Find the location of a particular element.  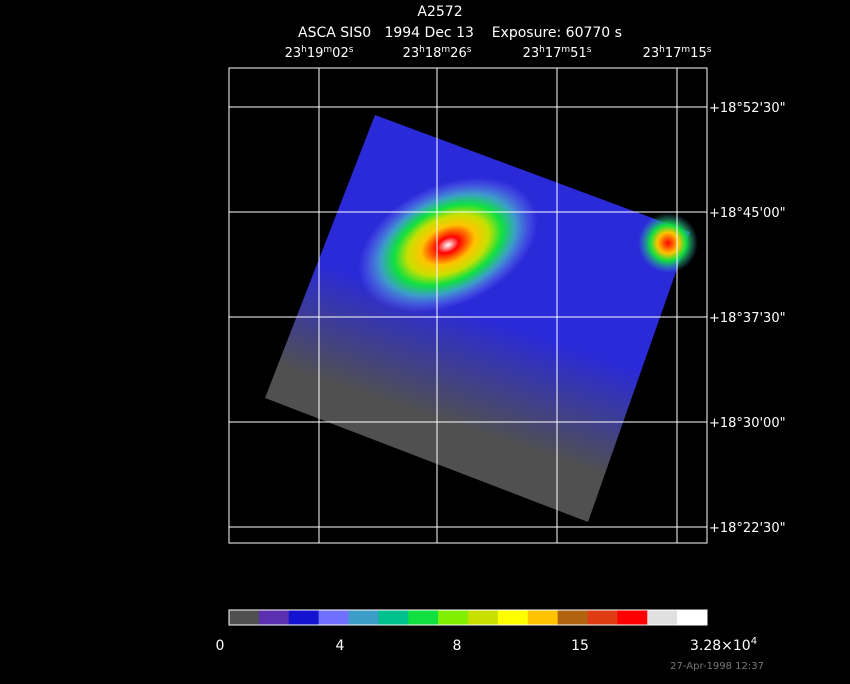

ra-label: 23h17m51s is located at coordinates (557, 53).